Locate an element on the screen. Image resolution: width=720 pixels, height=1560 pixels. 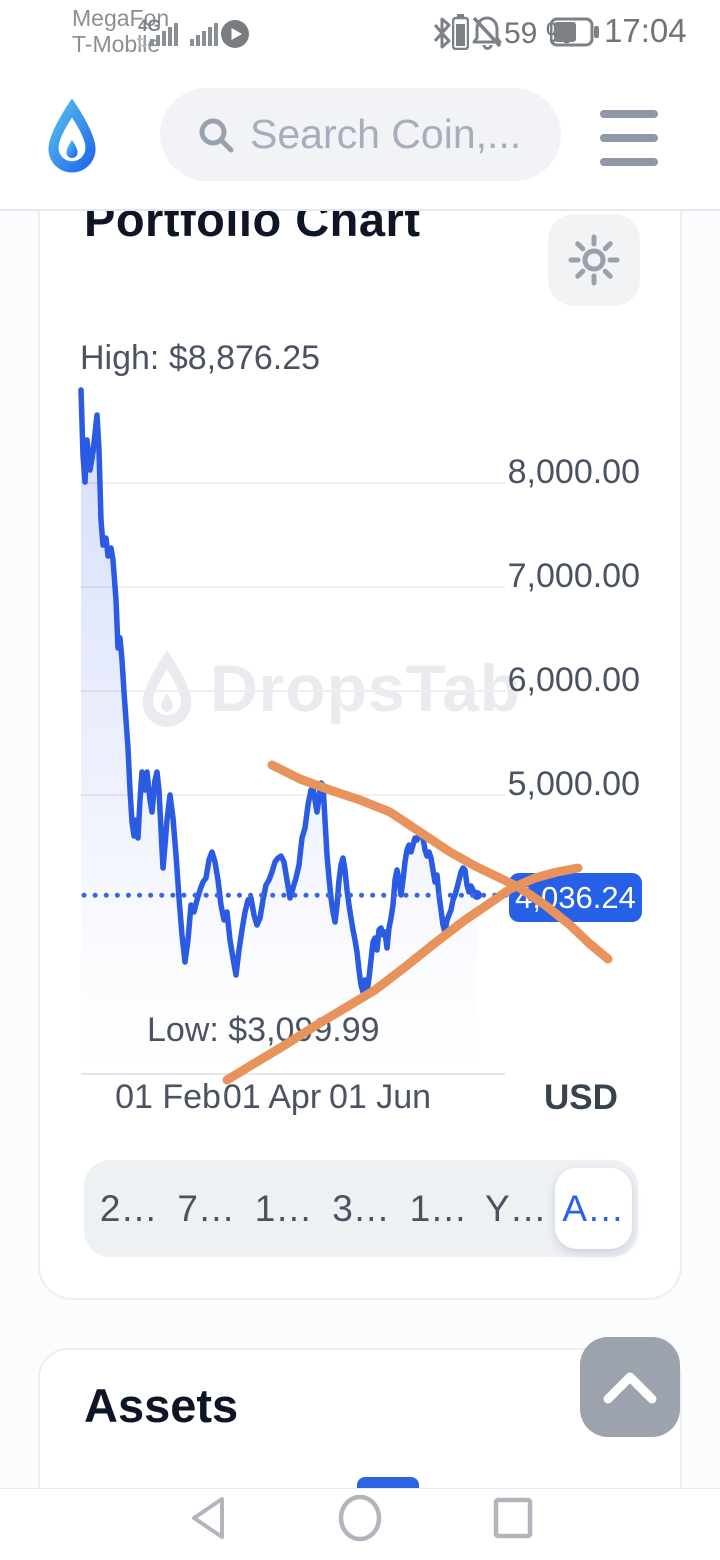
dropstab-watermark: DropsTab is located at coordinates (329, 688).